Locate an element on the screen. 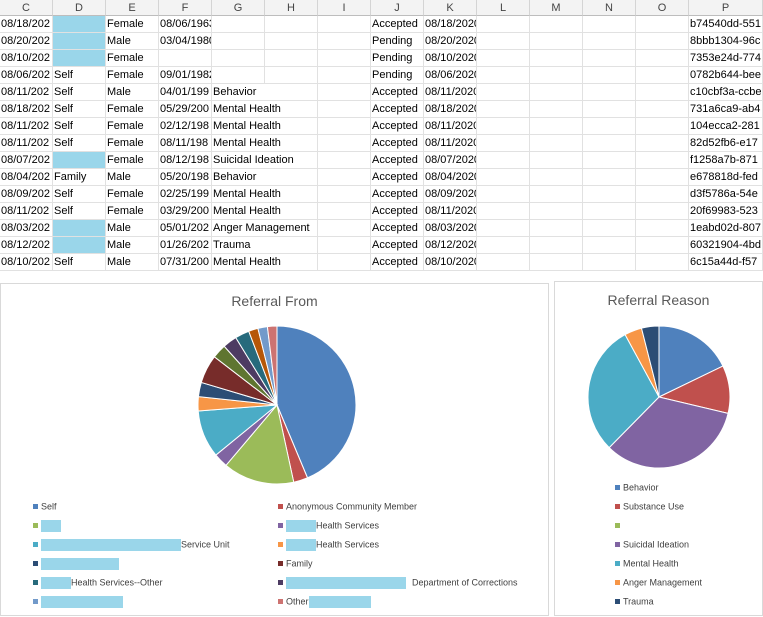 The width and height of the screenshot is (763, 617). cell-c-7: 08/11/202 is located at coordinates (26, 126).